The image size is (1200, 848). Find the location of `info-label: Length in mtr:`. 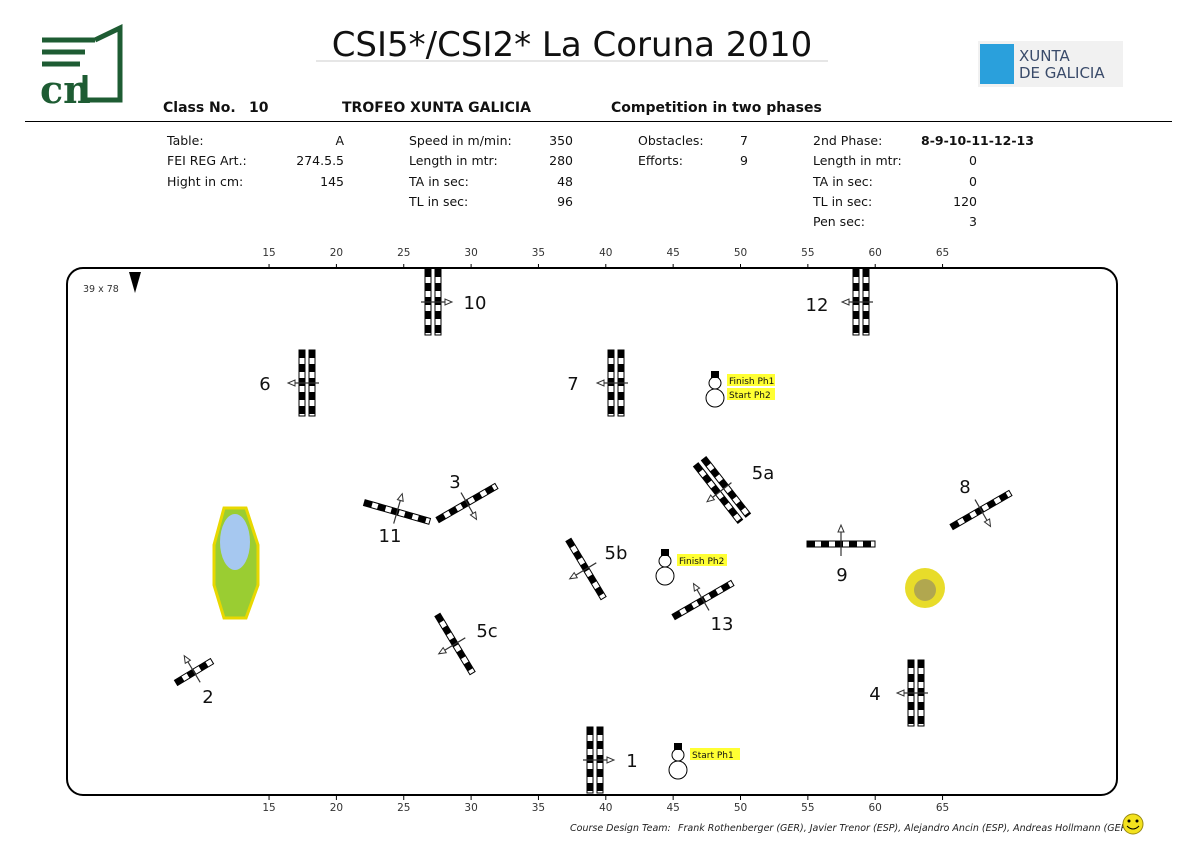

info-label: Length in mtr: is located at coordinates (453, 160).